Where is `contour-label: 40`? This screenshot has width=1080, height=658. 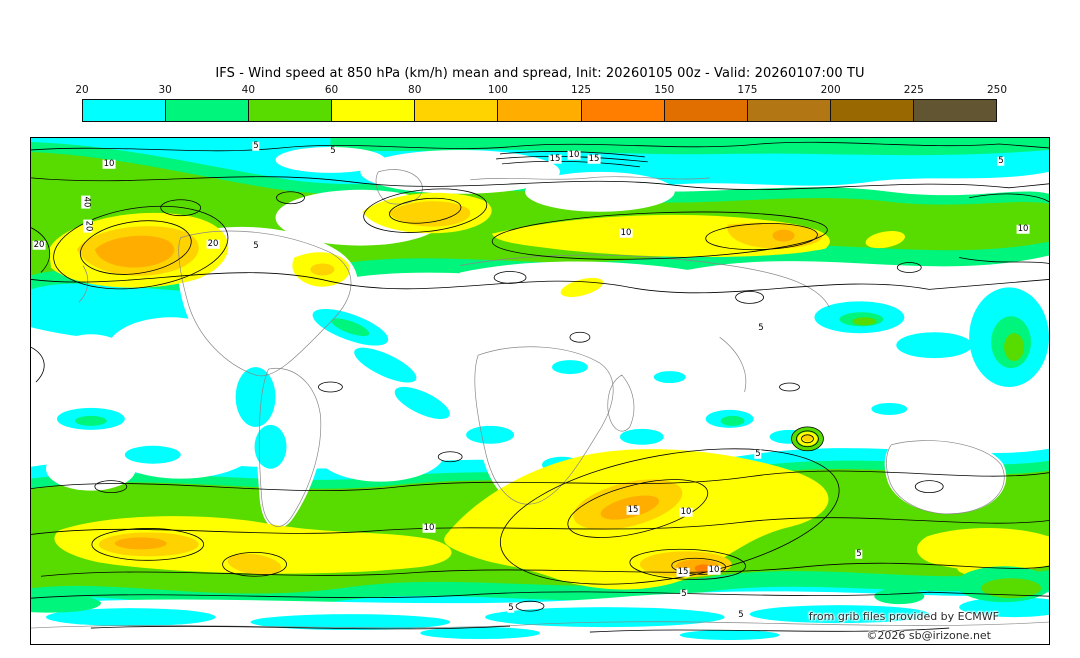 contour-label: 40 is located at coordinates (86, 202).